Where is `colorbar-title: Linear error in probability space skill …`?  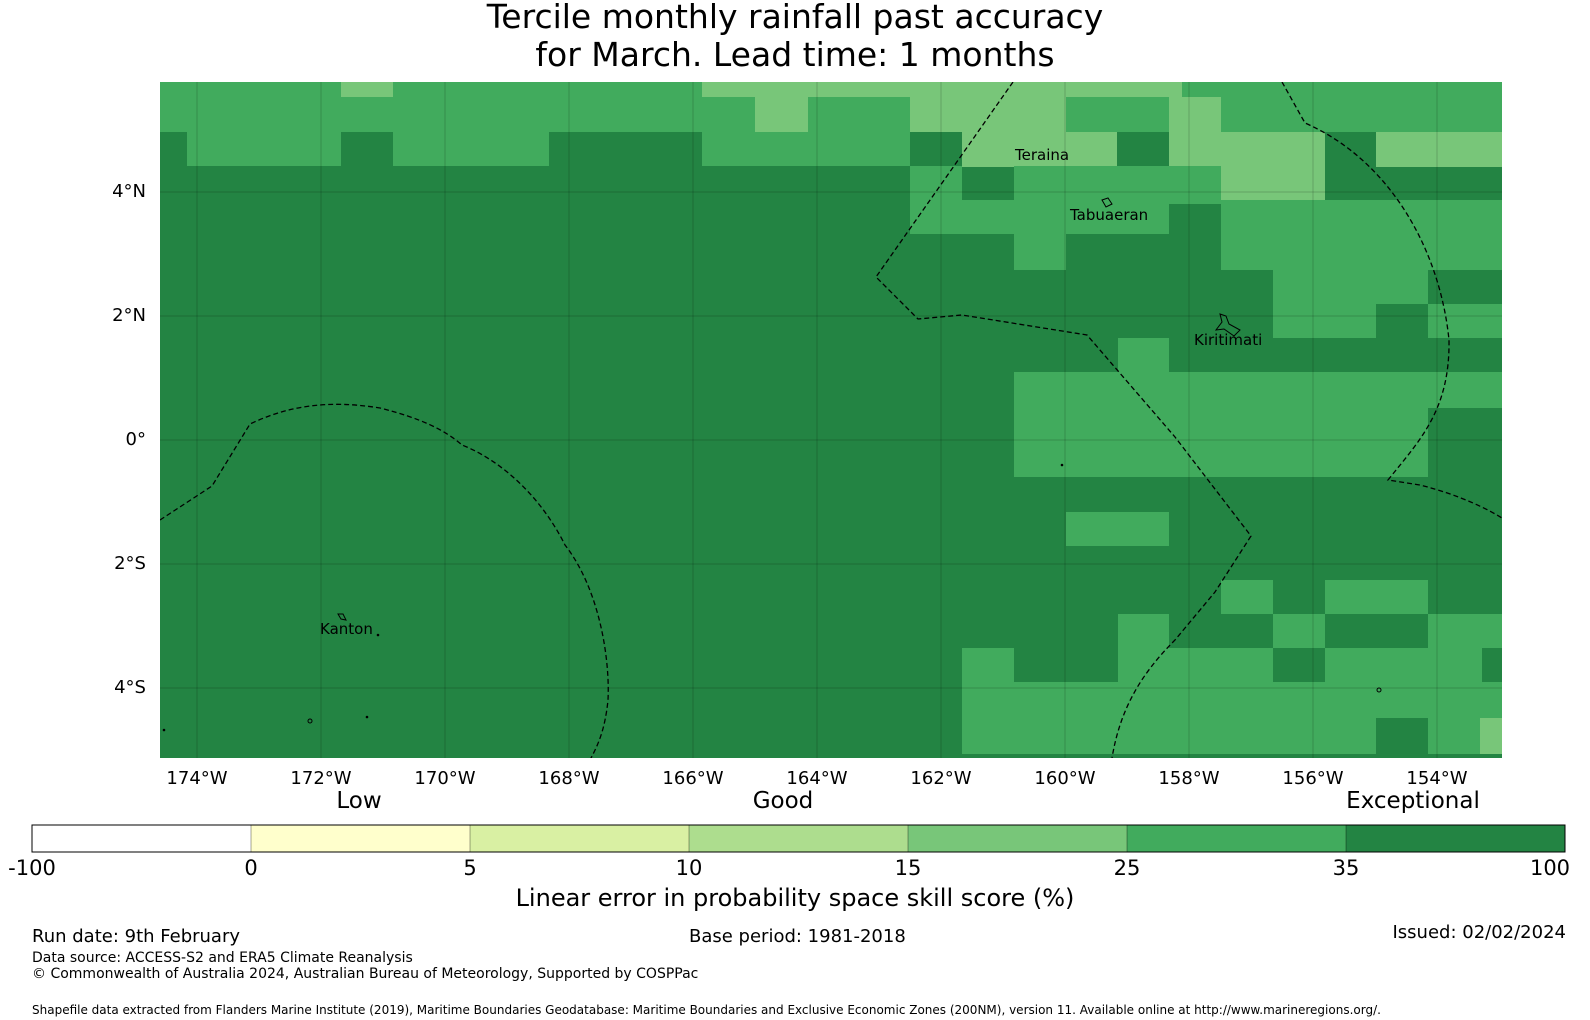
colorbar-title: Linear error in probability space skill … is located at coordinates (795, 898).